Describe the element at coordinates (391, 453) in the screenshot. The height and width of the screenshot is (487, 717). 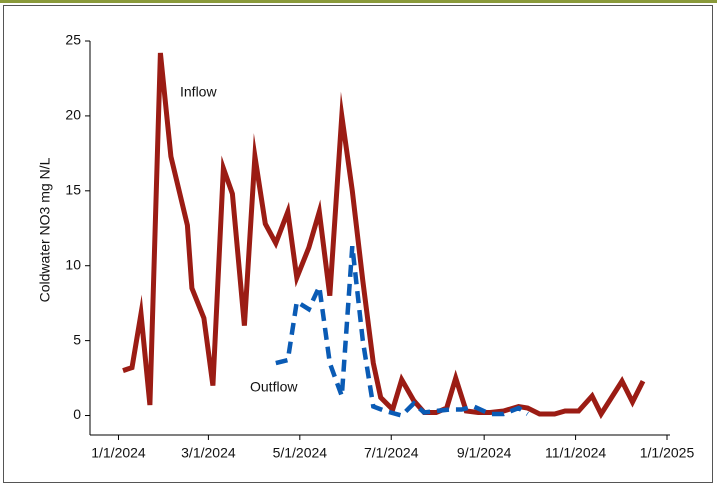
I see `x-tick-label: 7/1/2024` at that location.